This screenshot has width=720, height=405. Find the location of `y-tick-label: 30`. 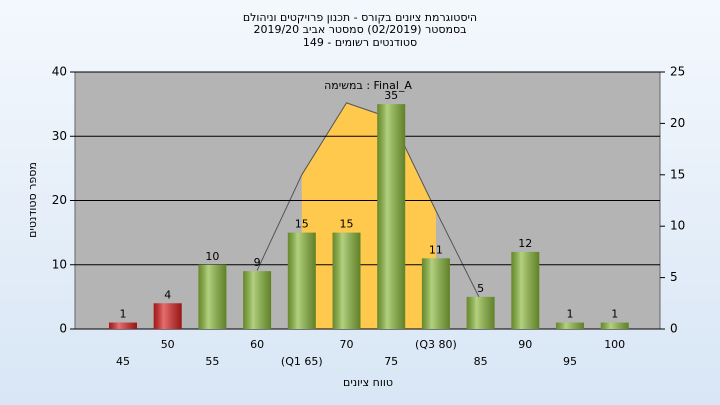

y-tick-label: 30 is located at coordinates (59, 136).